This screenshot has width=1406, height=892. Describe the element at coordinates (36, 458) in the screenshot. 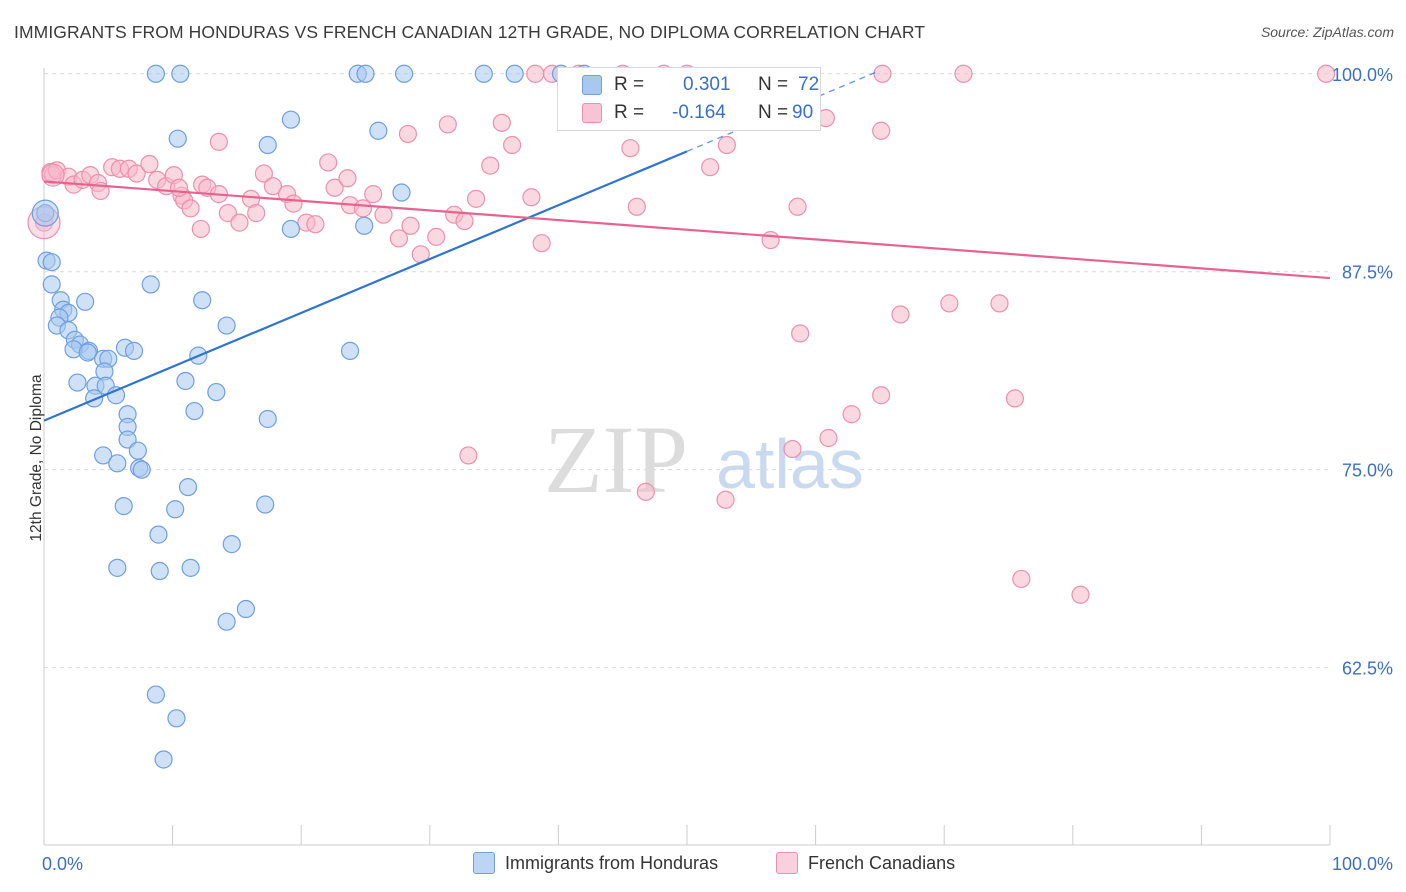

I see `y-axis-label: 12th Grade, No Diploma` at that location.